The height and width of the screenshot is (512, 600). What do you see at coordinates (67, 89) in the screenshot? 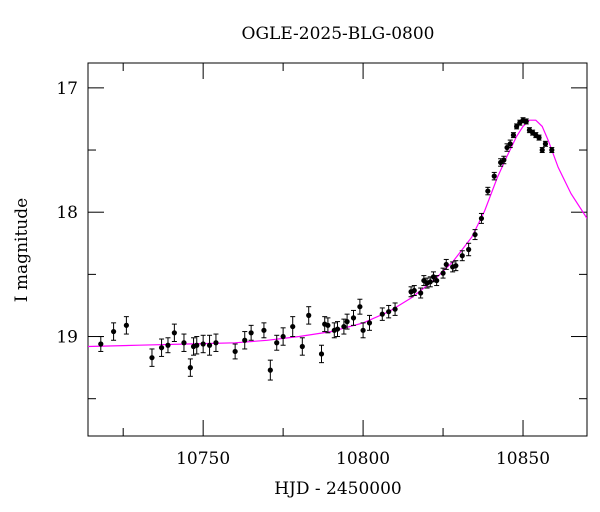
I see `y-tick-label: 17` at bounding box center [67, 89].